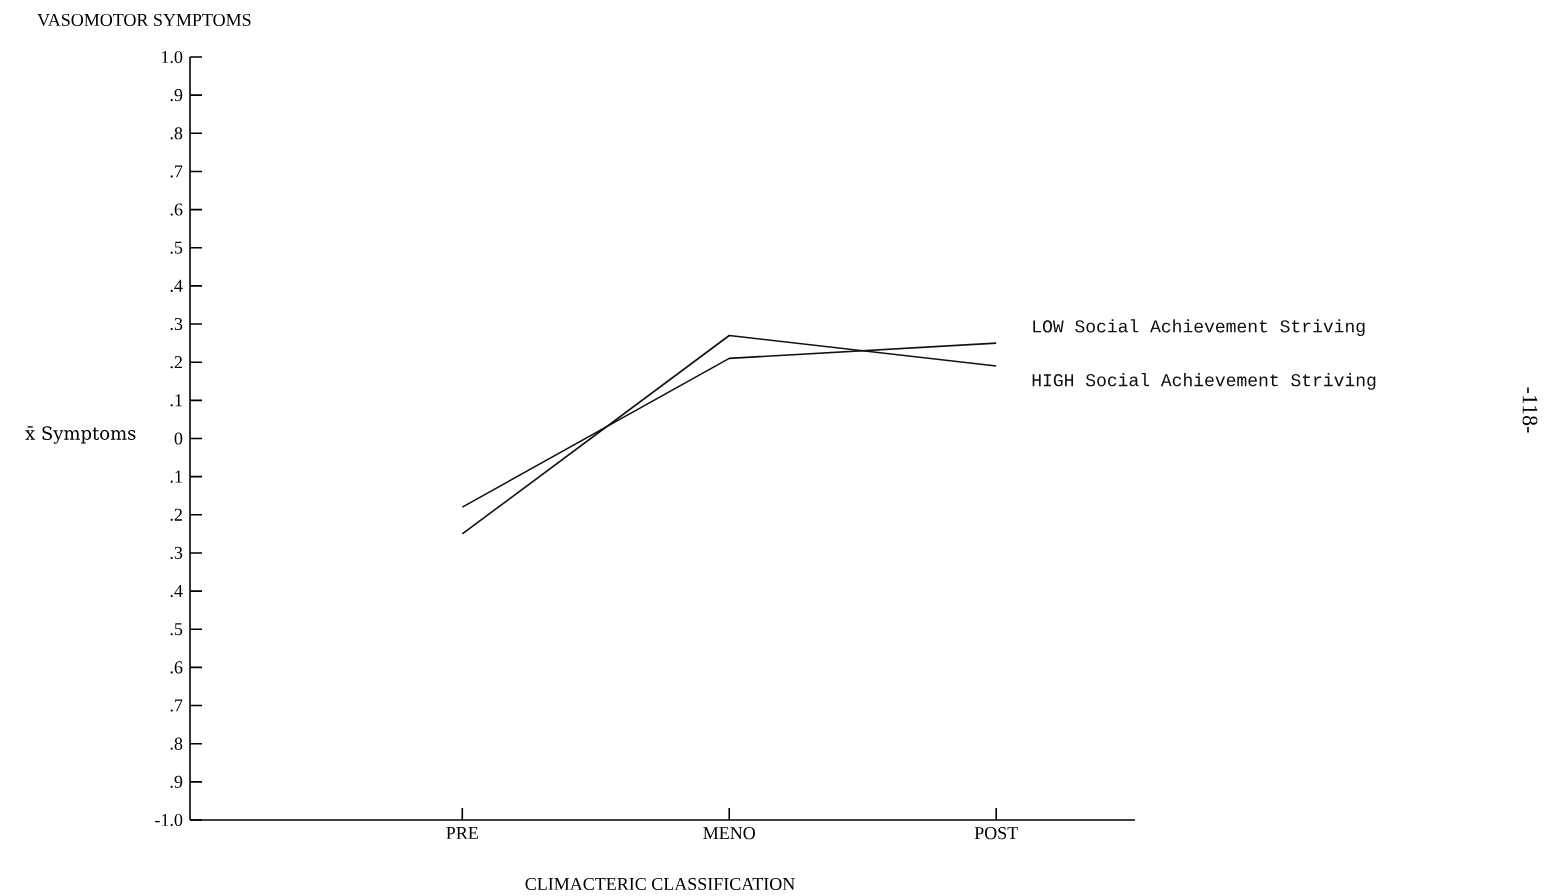  I want to click on text: -118-, so click(1530, 410).